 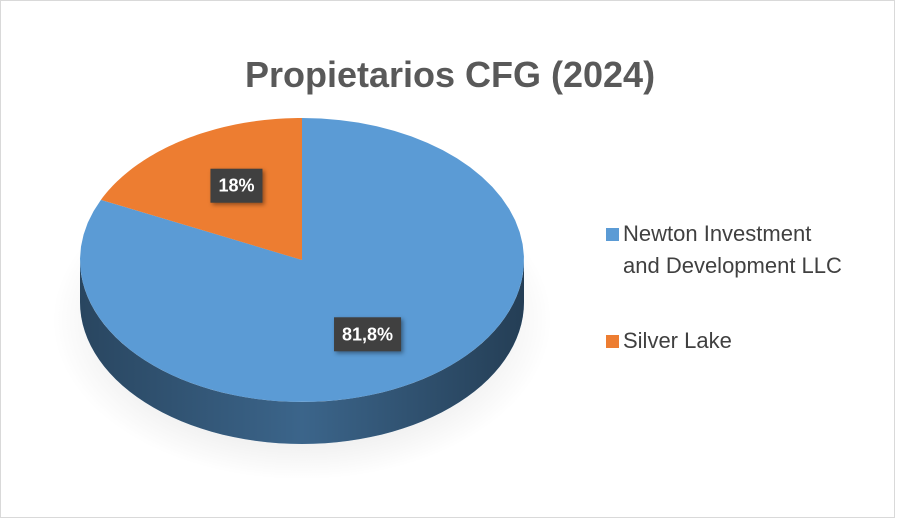 What do you see at coordinates (732, 249) in the screenshot?
I see `legend-label: Newton Investment and Development LLC` at bounding box center [732, 249].